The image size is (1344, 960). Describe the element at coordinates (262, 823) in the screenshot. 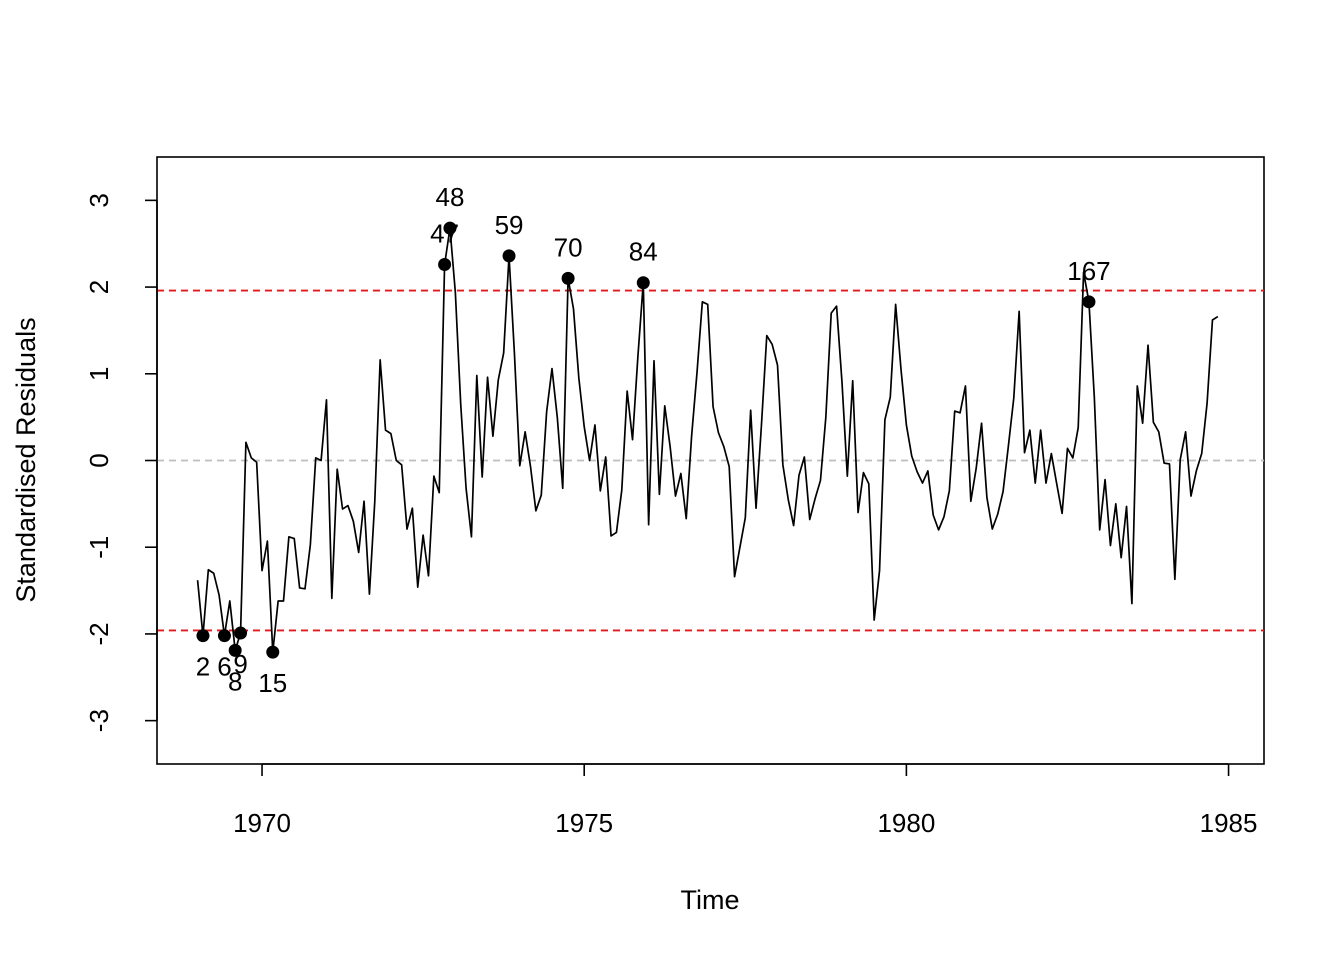

I see `x-tick-label: 1970` at that location.